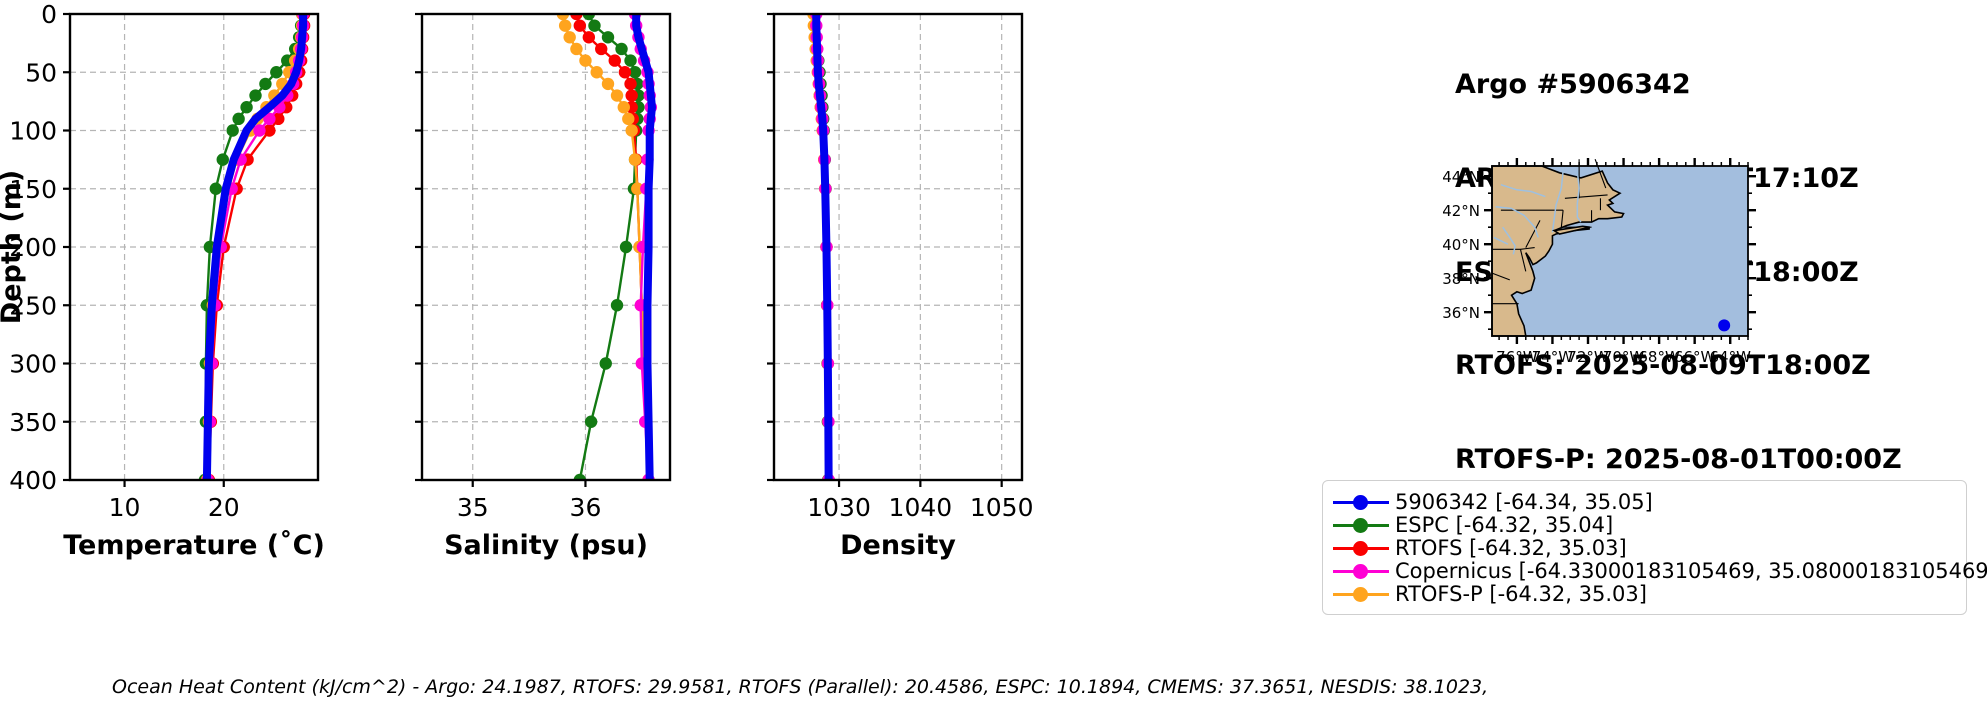  I want to click on x-tick-label: 1030, so click(839, 507).